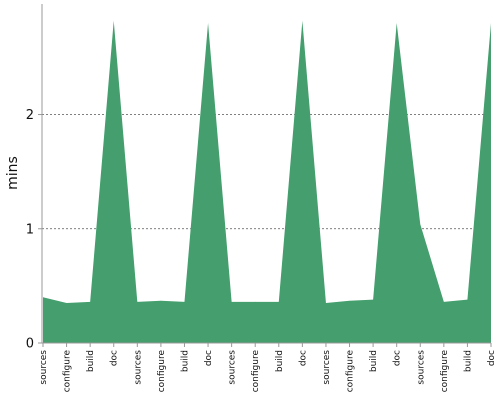 The image size is (500, 404). I want to click on y-tick-label: 1, so click(30, 229).